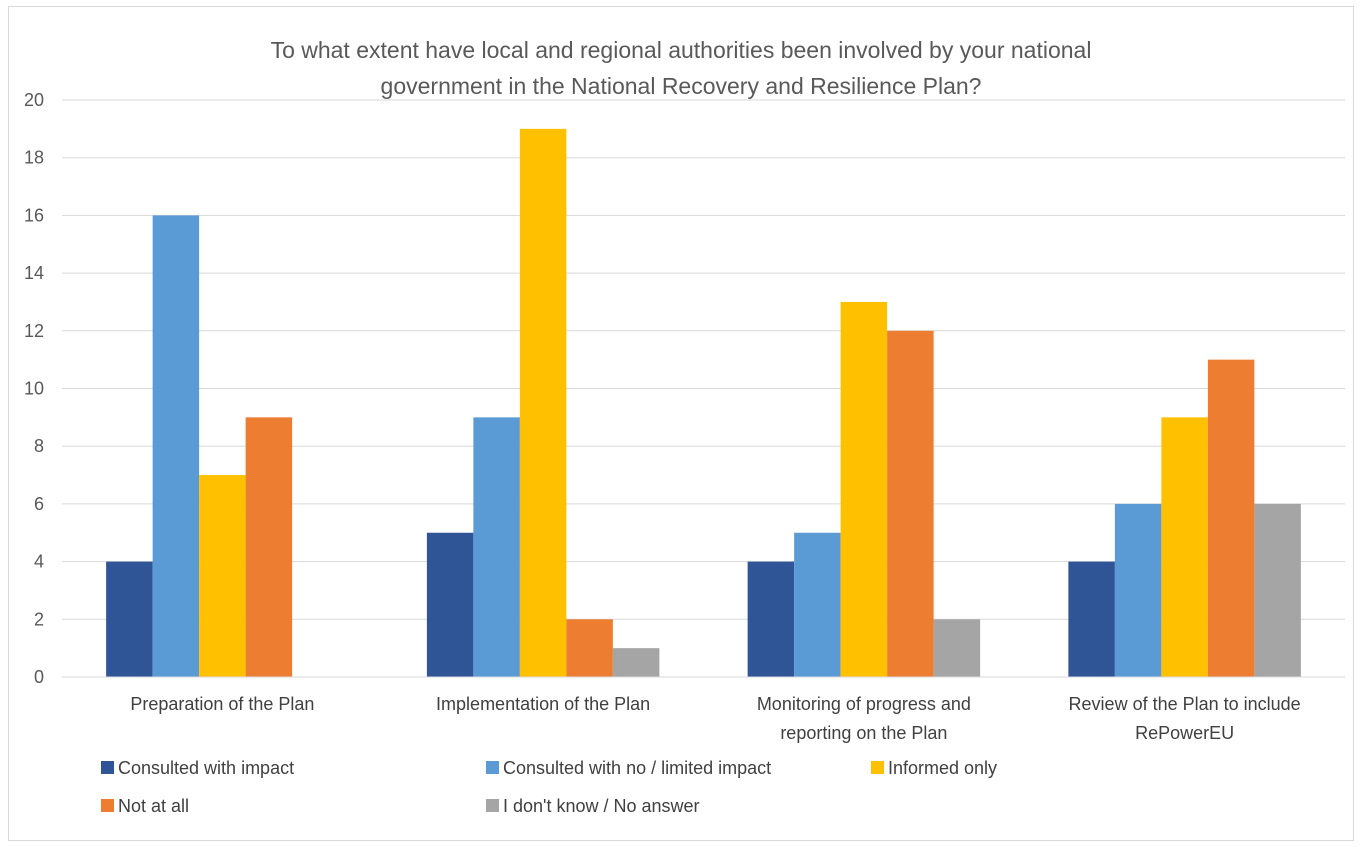 This screenshot has height=847, width=1361. Describe the element at coordinates (864, 704) in the screenshot. I see `x-category-label: Monitoring of progress and` at that location.